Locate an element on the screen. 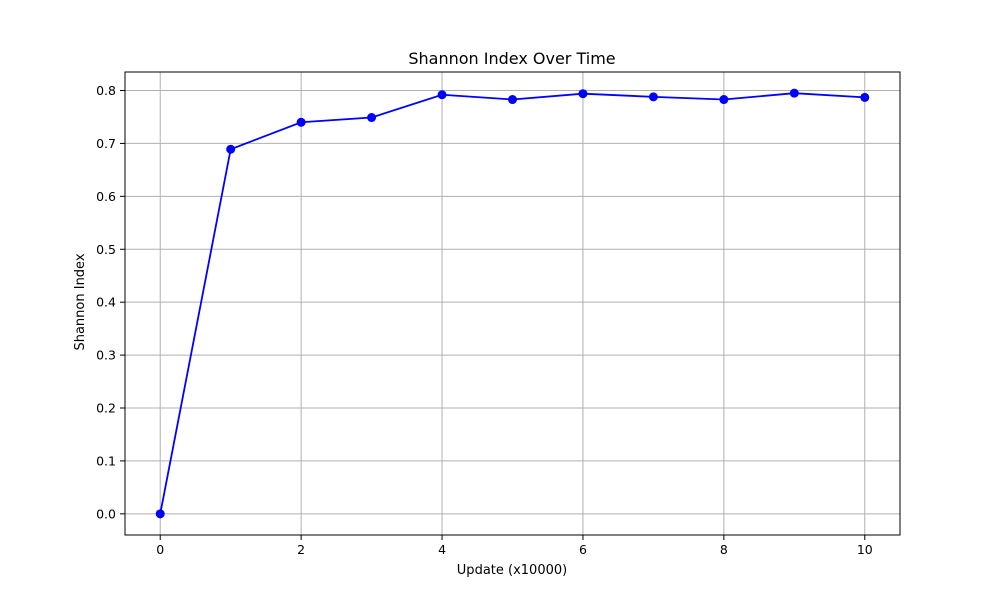 Image resolution: width=1000 pixels, height=600 pixels. x-tick-label: 8 is located at coordinates (724, 549).